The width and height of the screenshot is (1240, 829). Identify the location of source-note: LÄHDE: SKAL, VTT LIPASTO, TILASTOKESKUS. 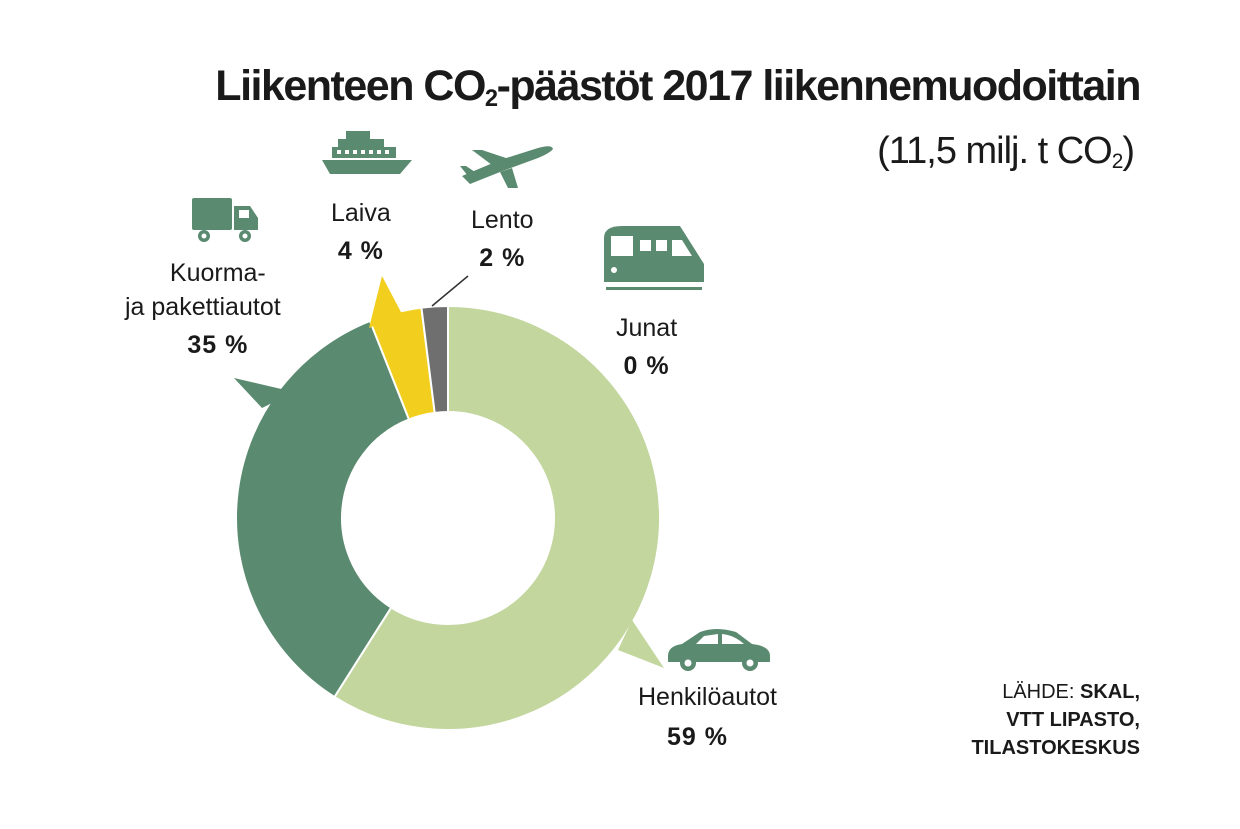
(1055, 720).